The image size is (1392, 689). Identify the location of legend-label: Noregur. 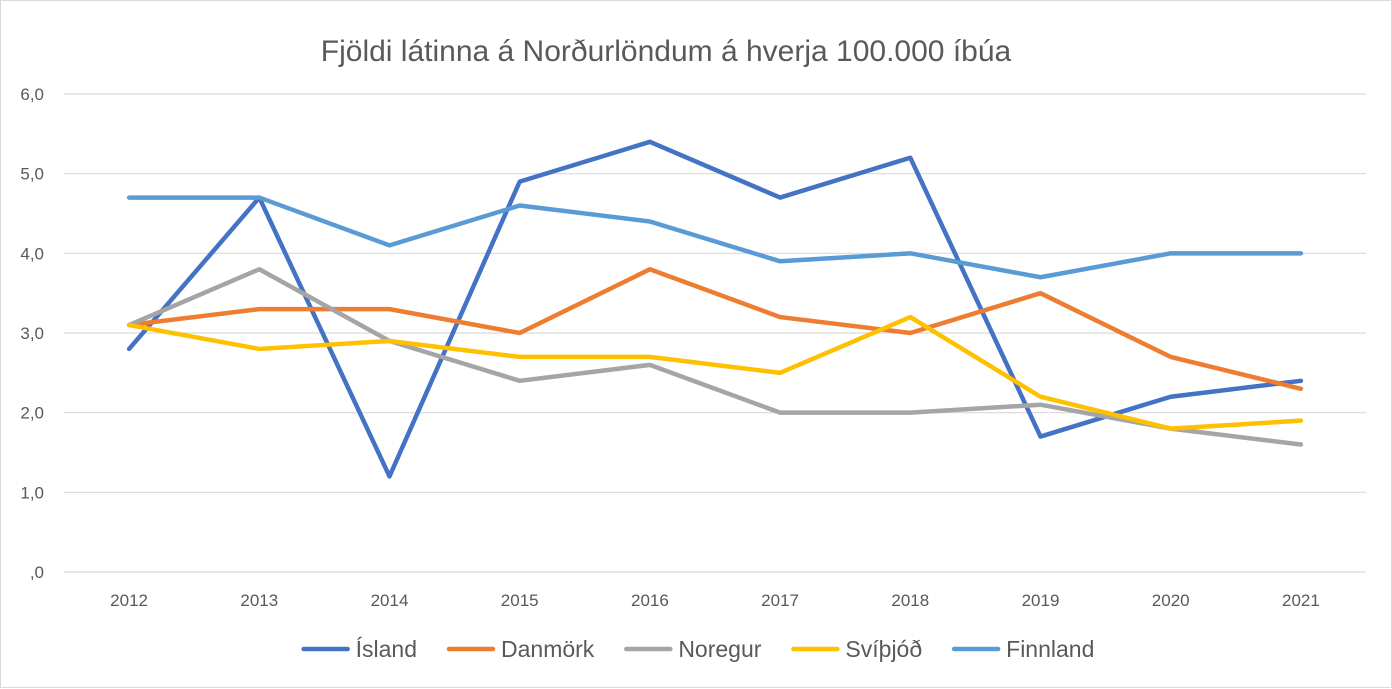
(719, 649).